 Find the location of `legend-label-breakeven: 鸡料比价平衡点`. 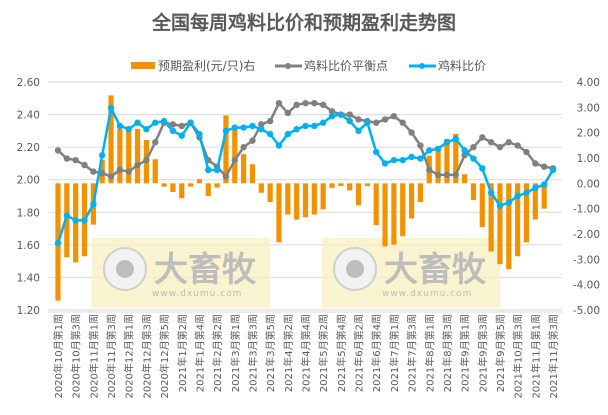

legend-label-breakeven: 鸡料比价平衡点 is located at coordinates (346, 65).